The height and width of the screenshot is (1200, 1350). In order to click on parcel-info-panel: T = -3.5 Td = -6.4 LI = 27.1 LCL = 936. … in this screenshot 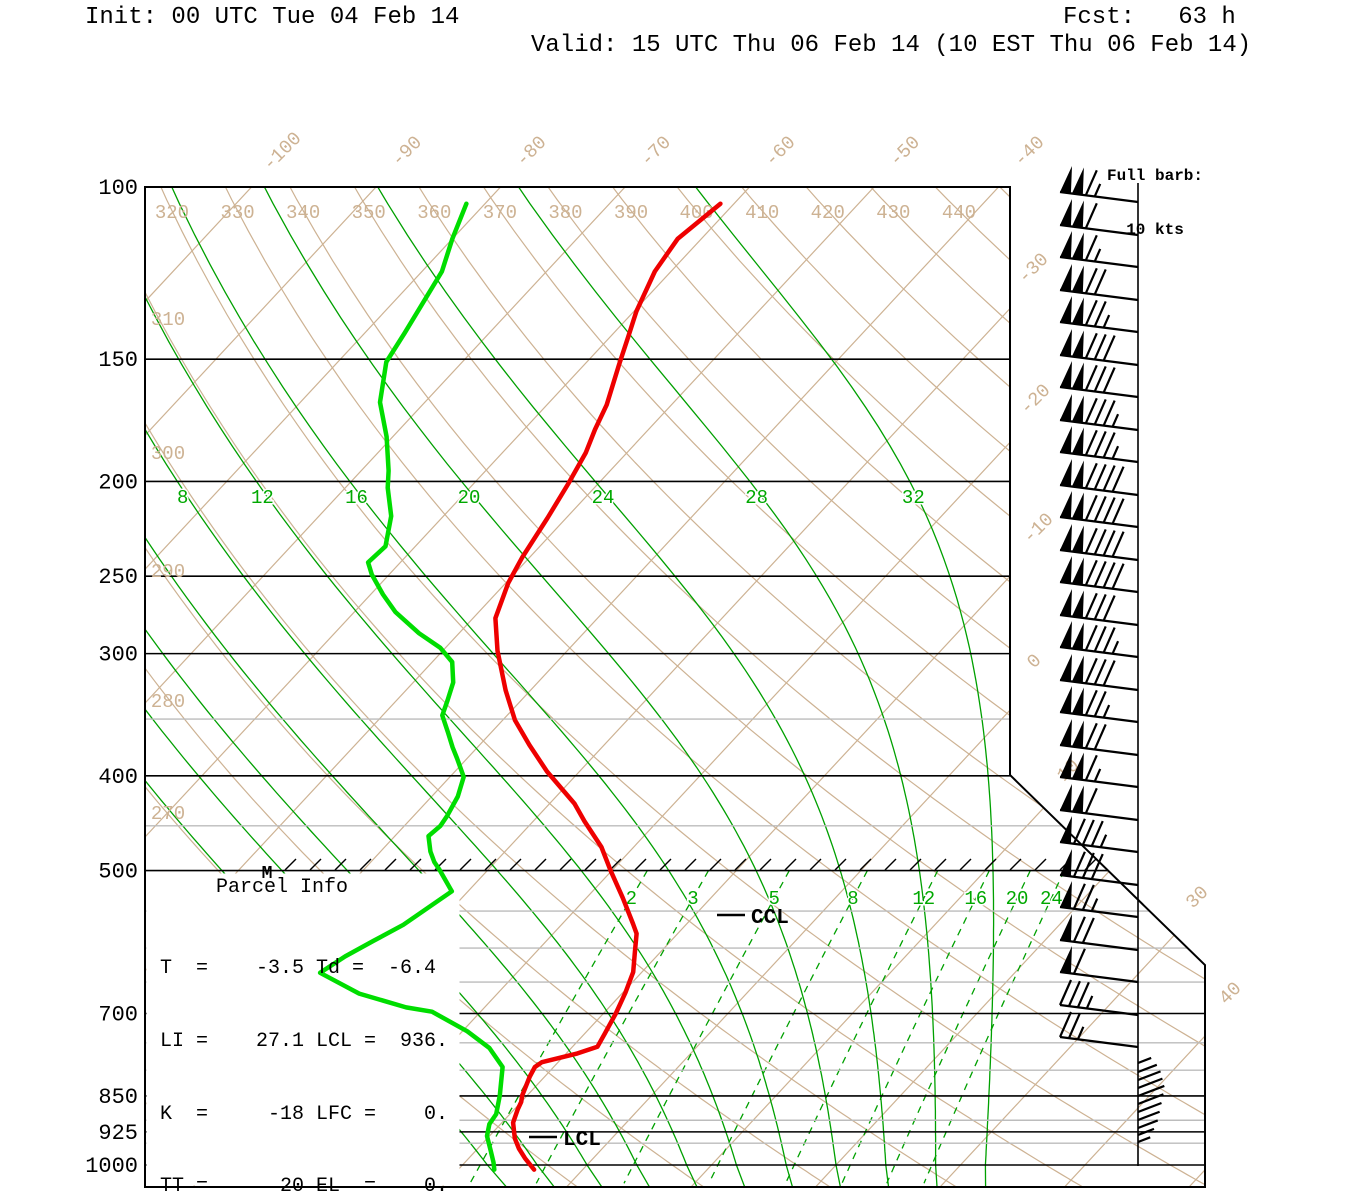, I will do `click(304, 1054)`.